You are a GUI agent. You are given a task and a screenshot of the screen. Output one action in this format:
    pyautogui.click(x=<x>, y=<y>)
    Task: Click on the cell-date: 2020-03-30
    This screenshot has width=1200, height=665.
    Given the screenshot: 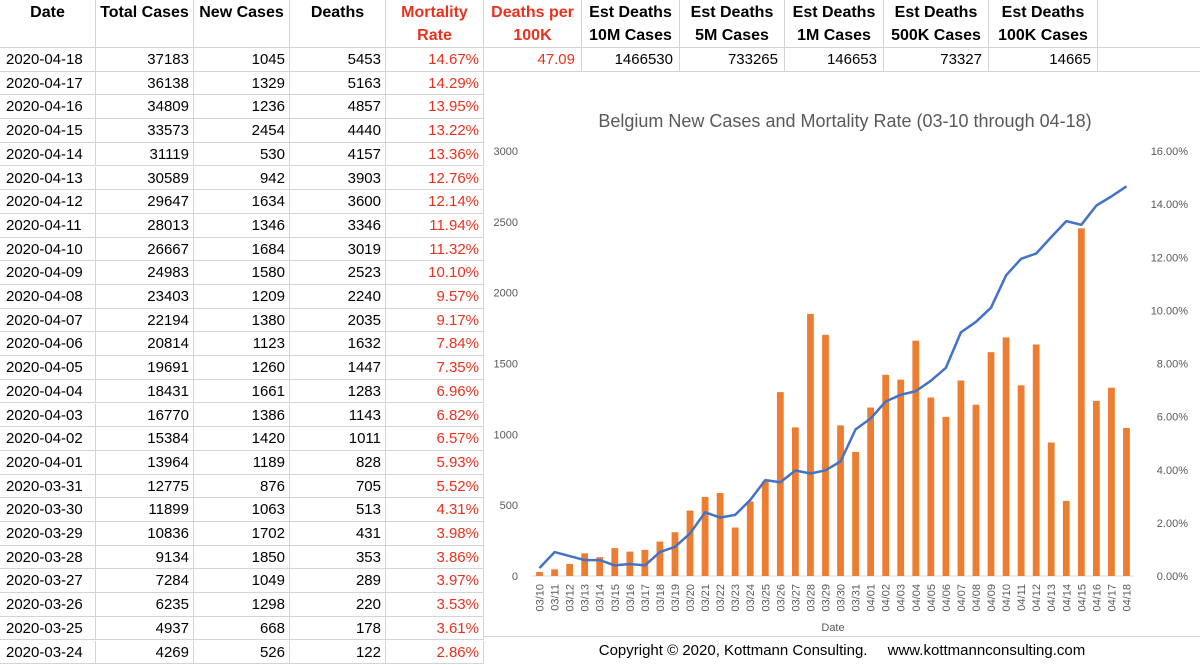 What is the action you would take?
    pyautogui.click(x=48, y=509)
    